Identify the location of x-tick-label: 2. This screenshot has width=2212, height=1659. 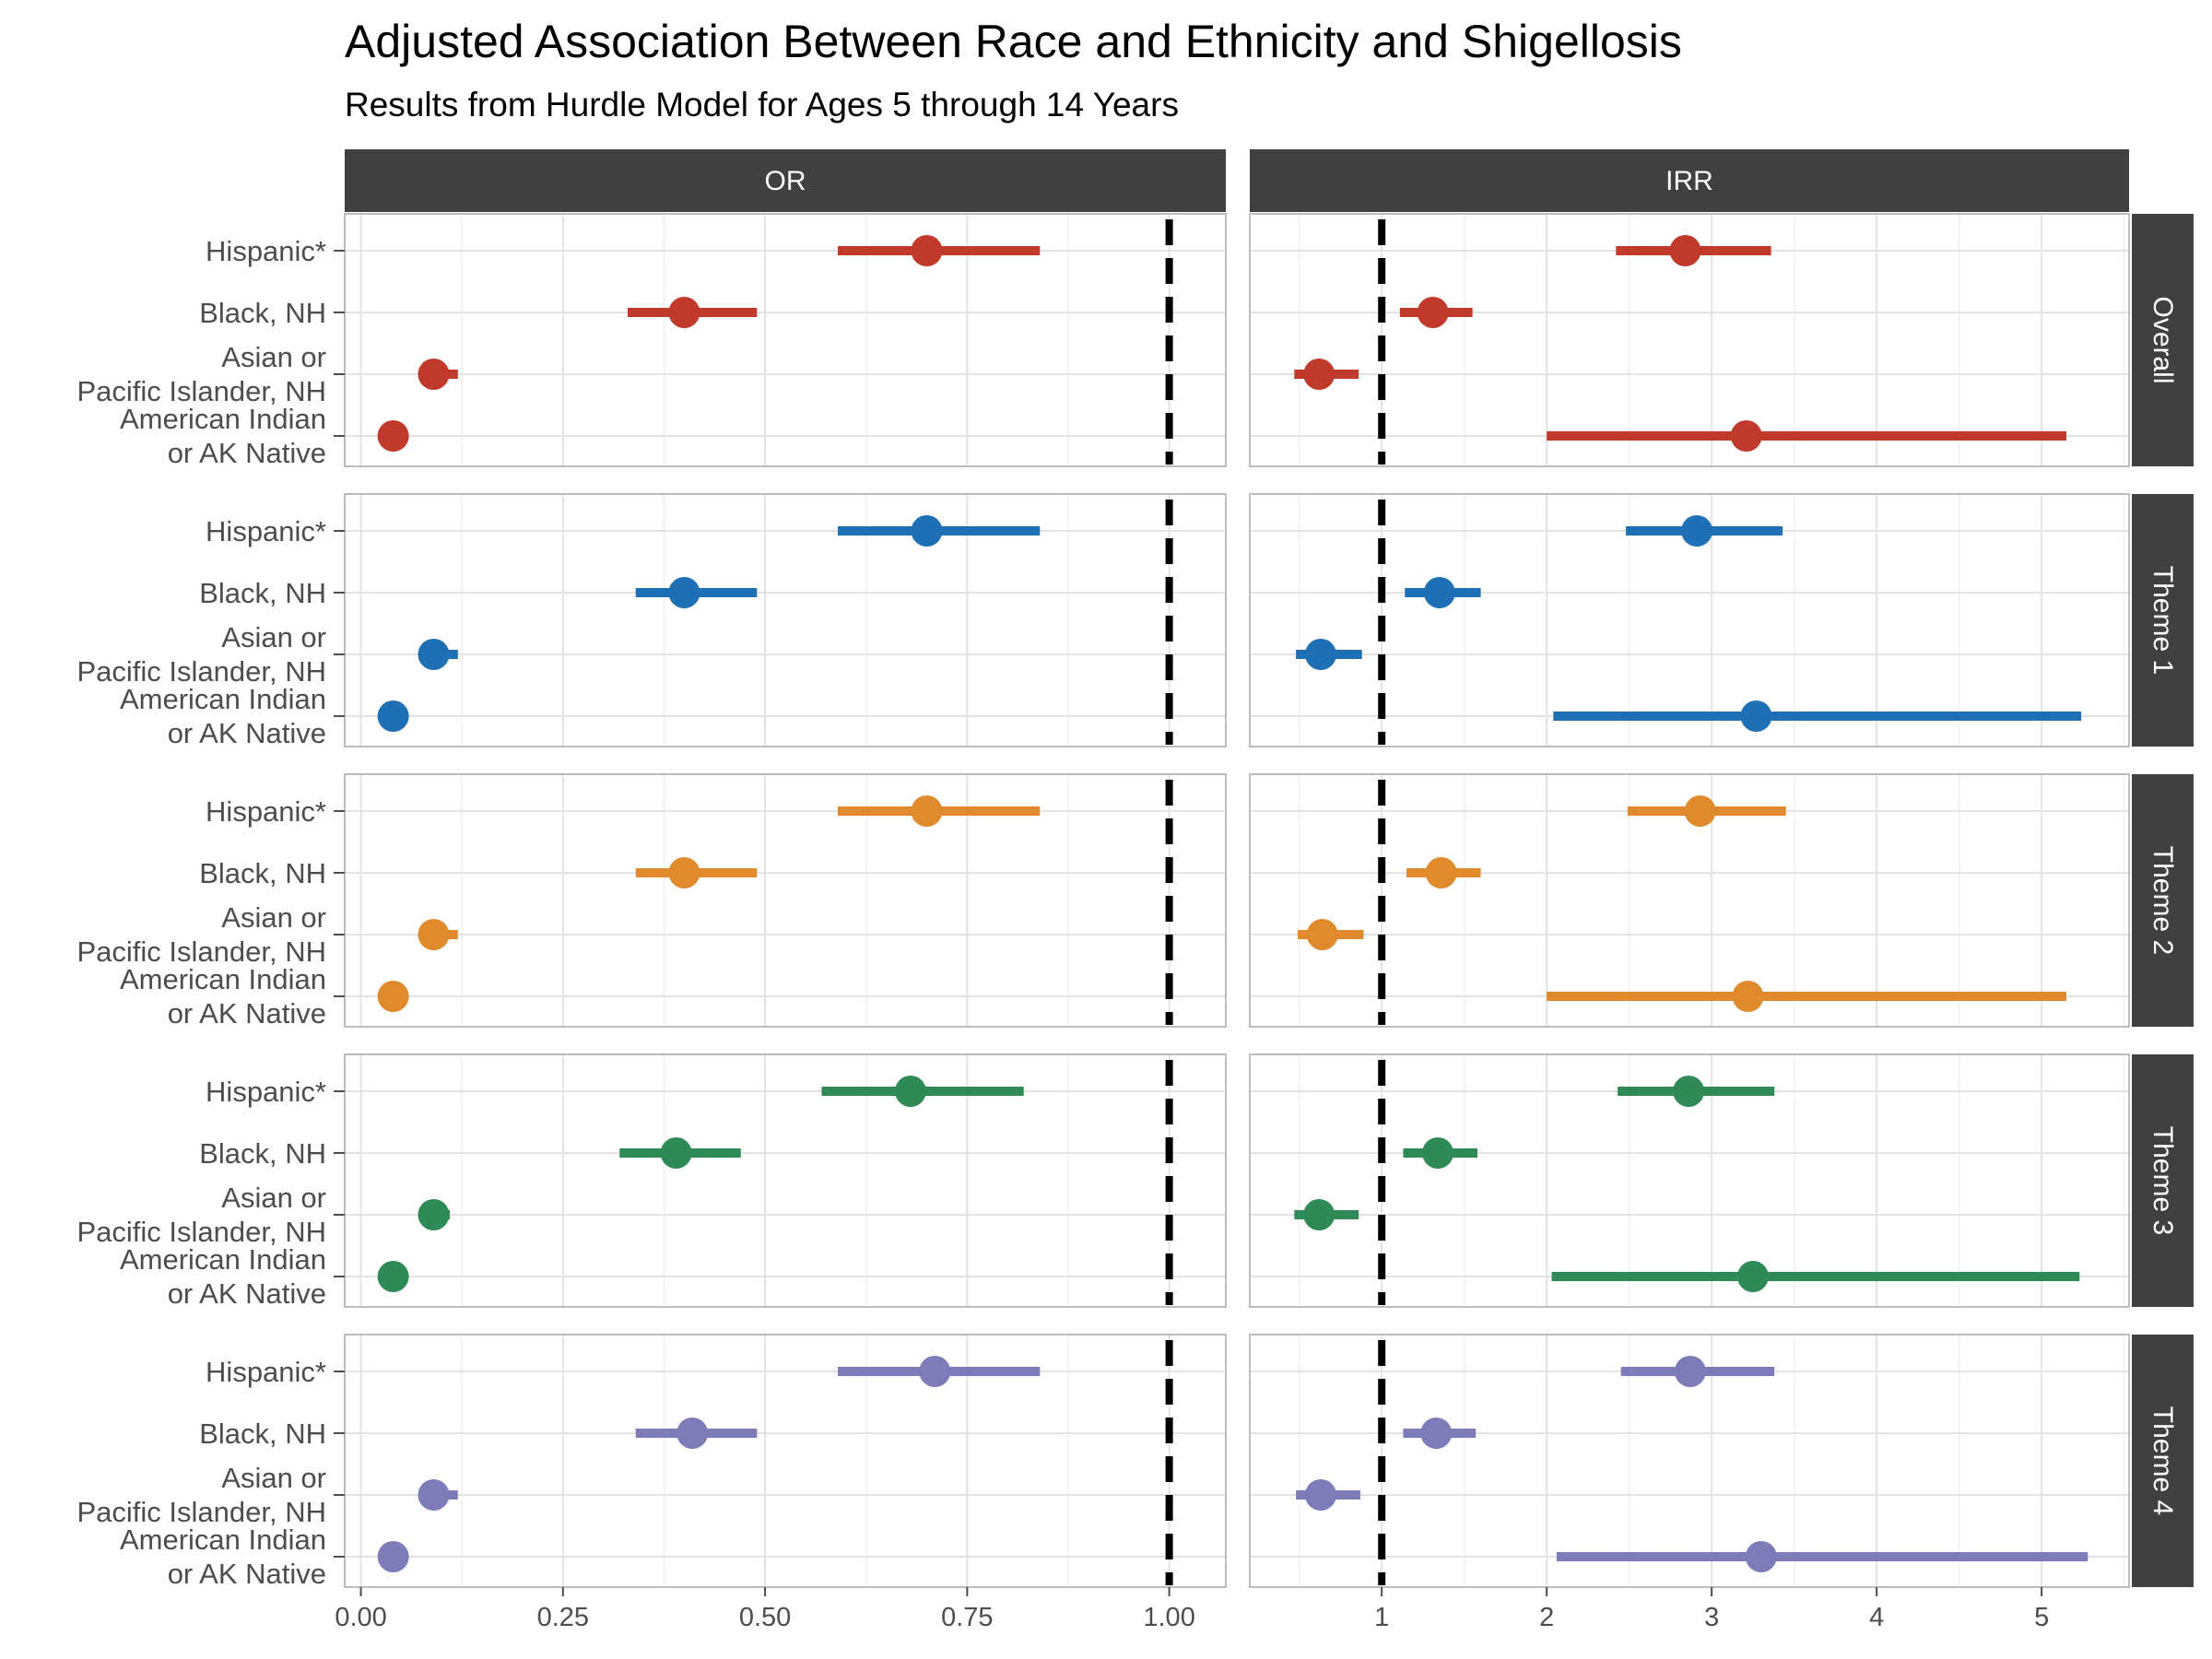
(1546, 1617).